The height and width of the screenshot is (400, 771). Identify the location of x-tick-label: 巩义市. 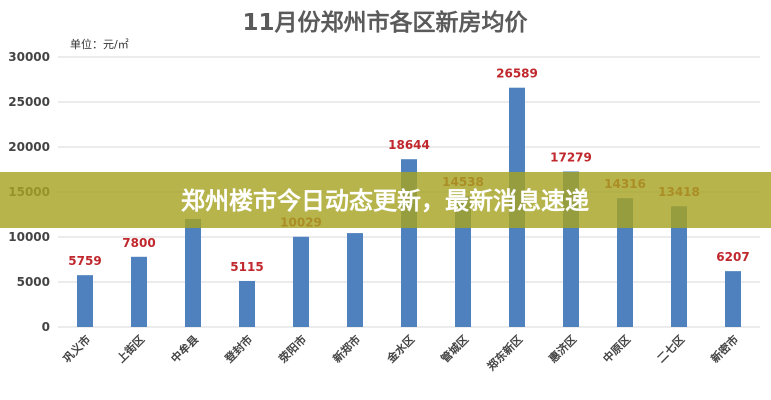
(76, 348).